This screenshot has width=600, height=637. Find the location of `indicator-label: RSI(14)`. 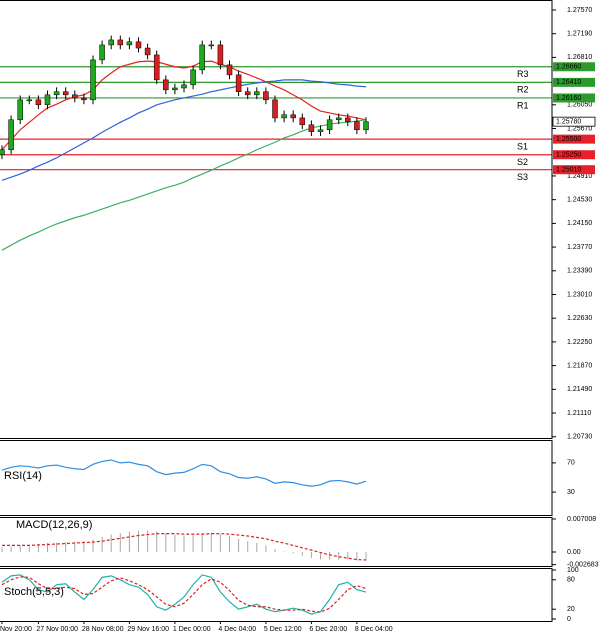

indicator-label: RSI(14) is located at coordinates (23, 476).